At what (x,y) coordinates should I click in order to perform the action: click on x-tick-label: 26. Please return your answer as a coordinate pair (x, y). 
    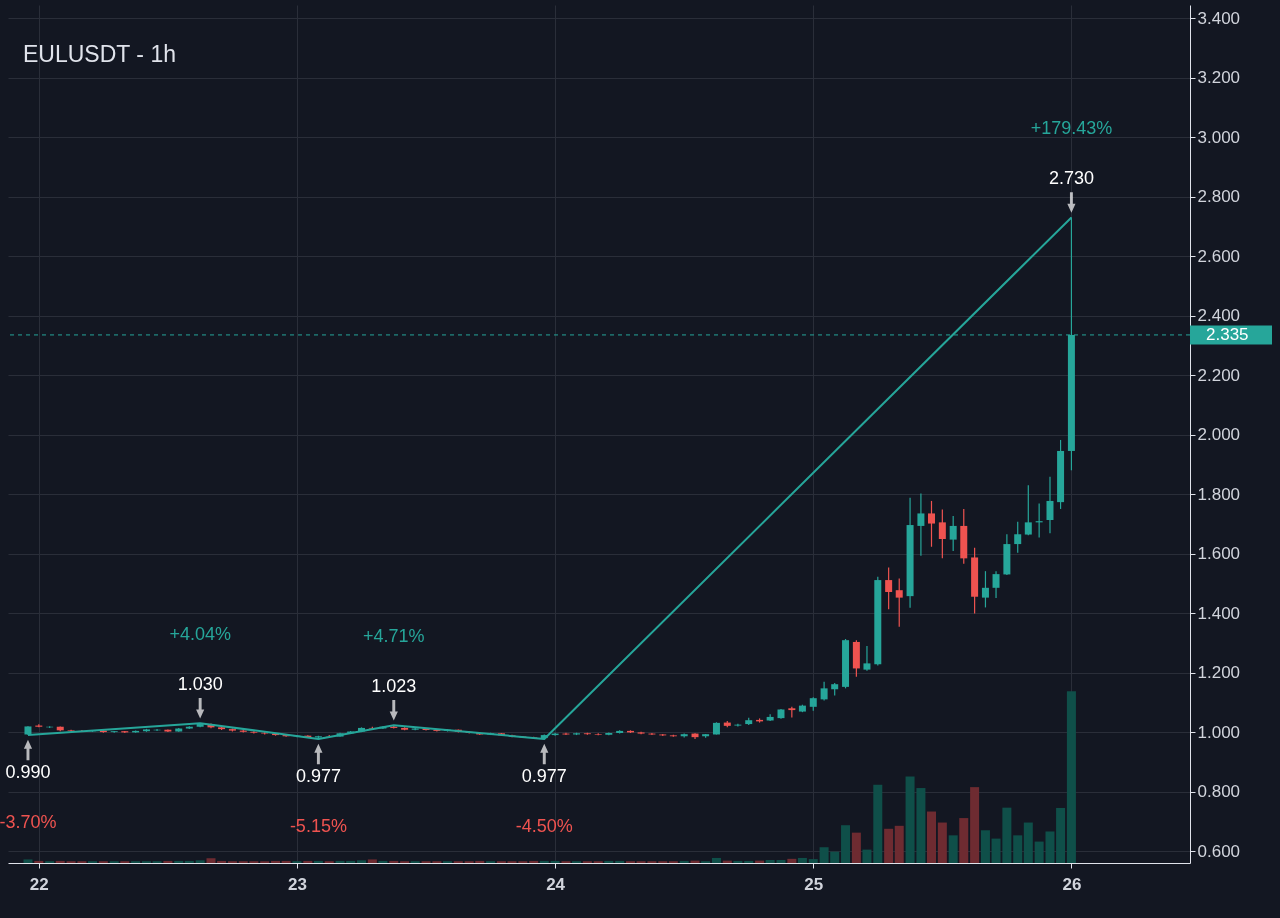
    Looking at the image, I should click on (1072, 884).